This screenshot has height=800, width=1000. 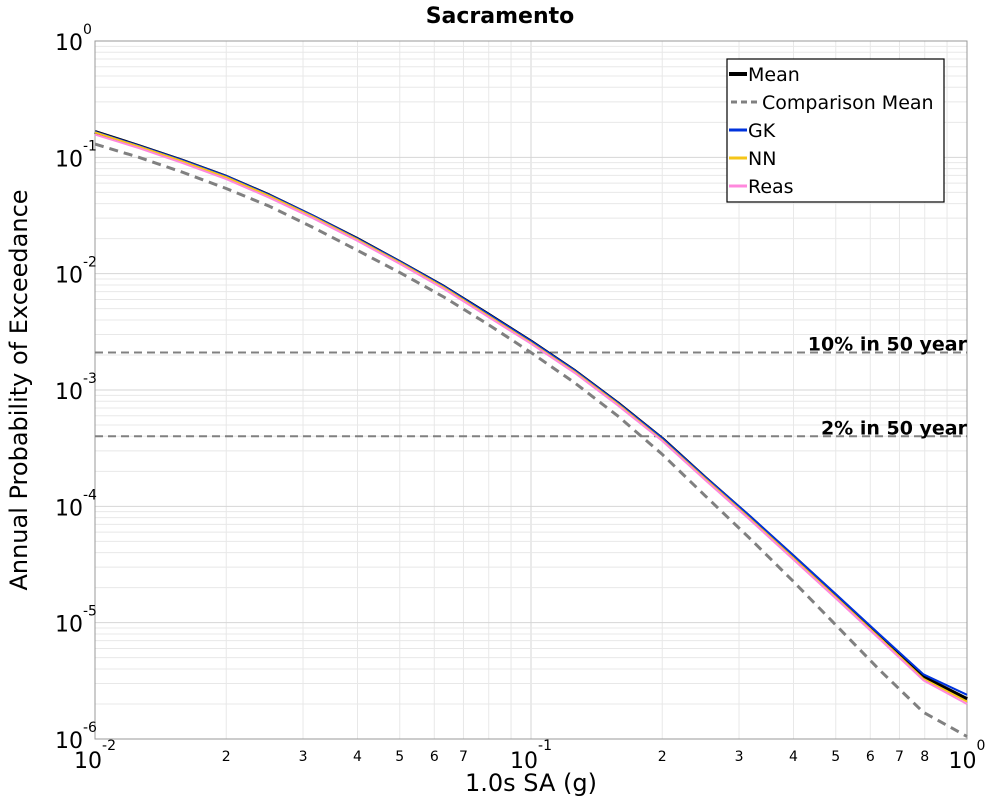 I want to click on legend-label-mean: Mean, so click(x=774, y=75).